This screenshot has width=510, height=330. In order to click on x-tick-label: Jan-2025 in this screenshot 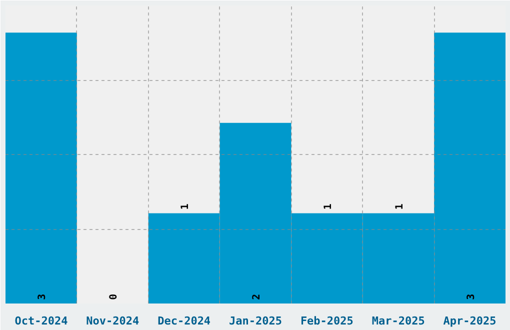, I will do `click(255, 321)`.